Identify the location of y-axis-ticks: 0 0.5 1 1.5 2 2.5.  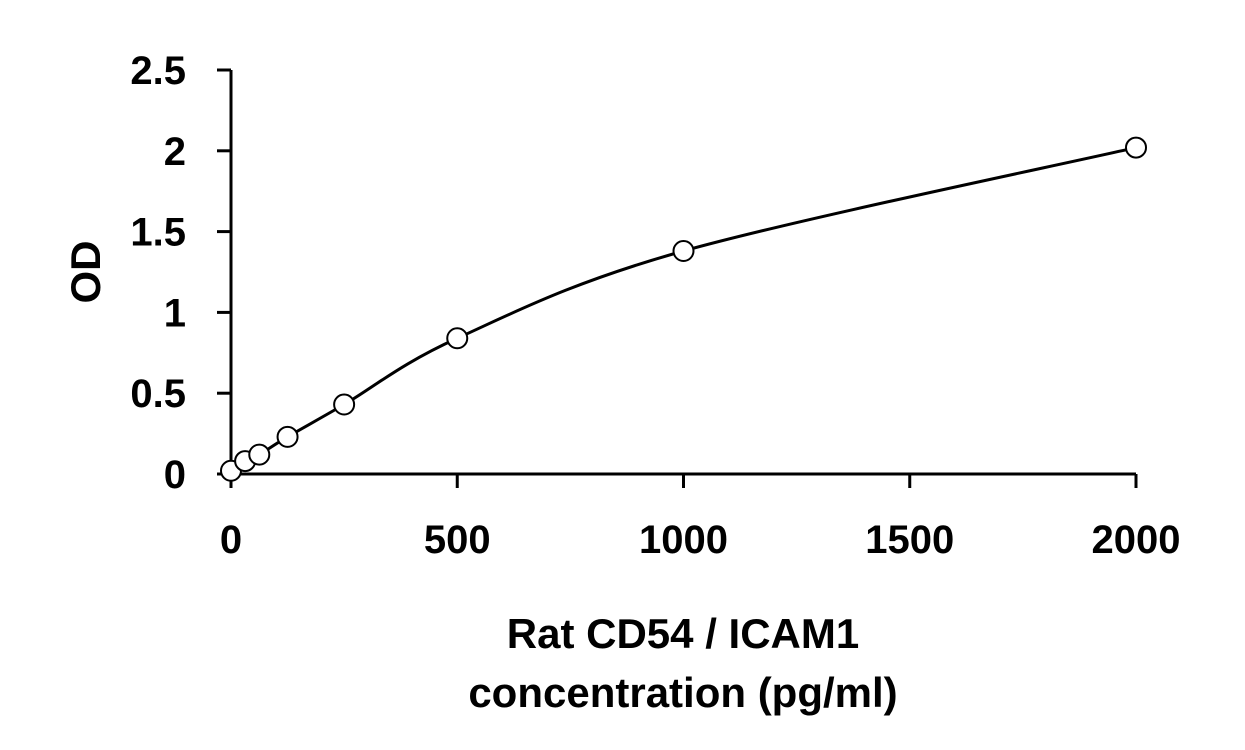
(180, 273).